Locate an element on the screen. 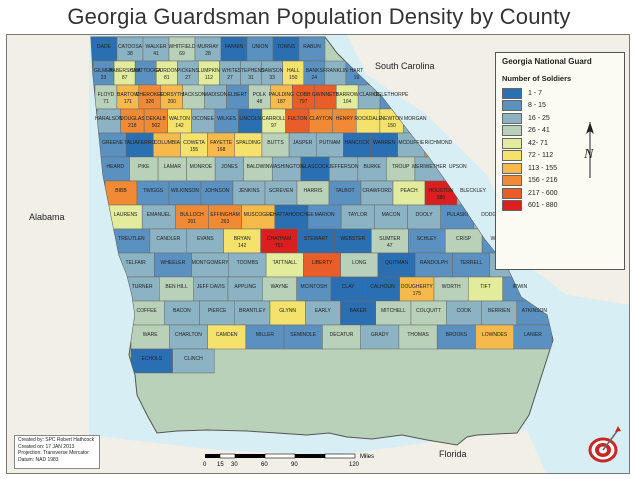 The width and height of the screenshot is (638, 479). county-screven is located at coordinates (281, 193).